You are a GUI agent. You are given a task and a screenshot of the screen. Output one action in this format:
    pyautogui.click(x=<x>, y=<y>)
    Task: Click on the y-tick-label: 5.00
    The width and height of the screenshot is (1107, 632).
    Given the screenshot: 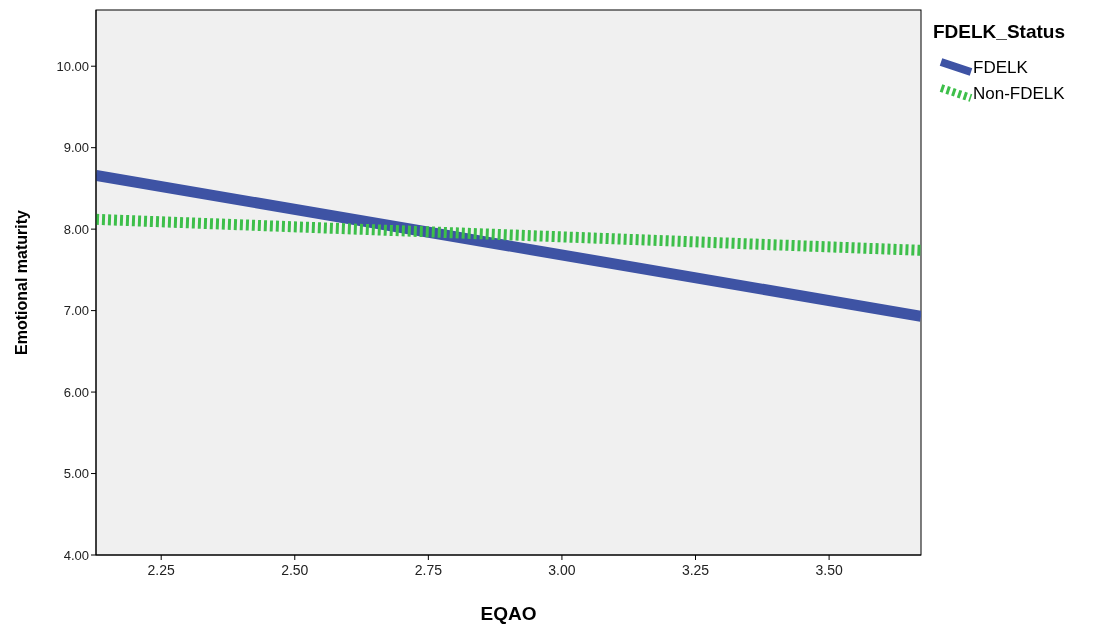 What is the action you would take?
    pyautogui.click(x=76, y=474)
    